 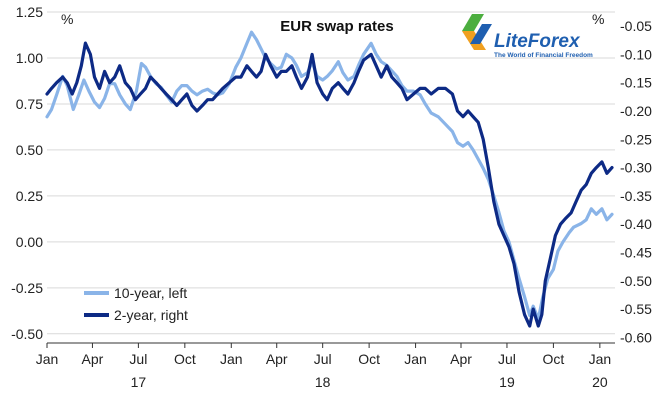 What do you see at coordinates (369, 359) in the screenshot?
I see `x-tick-label-7: Oct` at bounding box center [369, 359].